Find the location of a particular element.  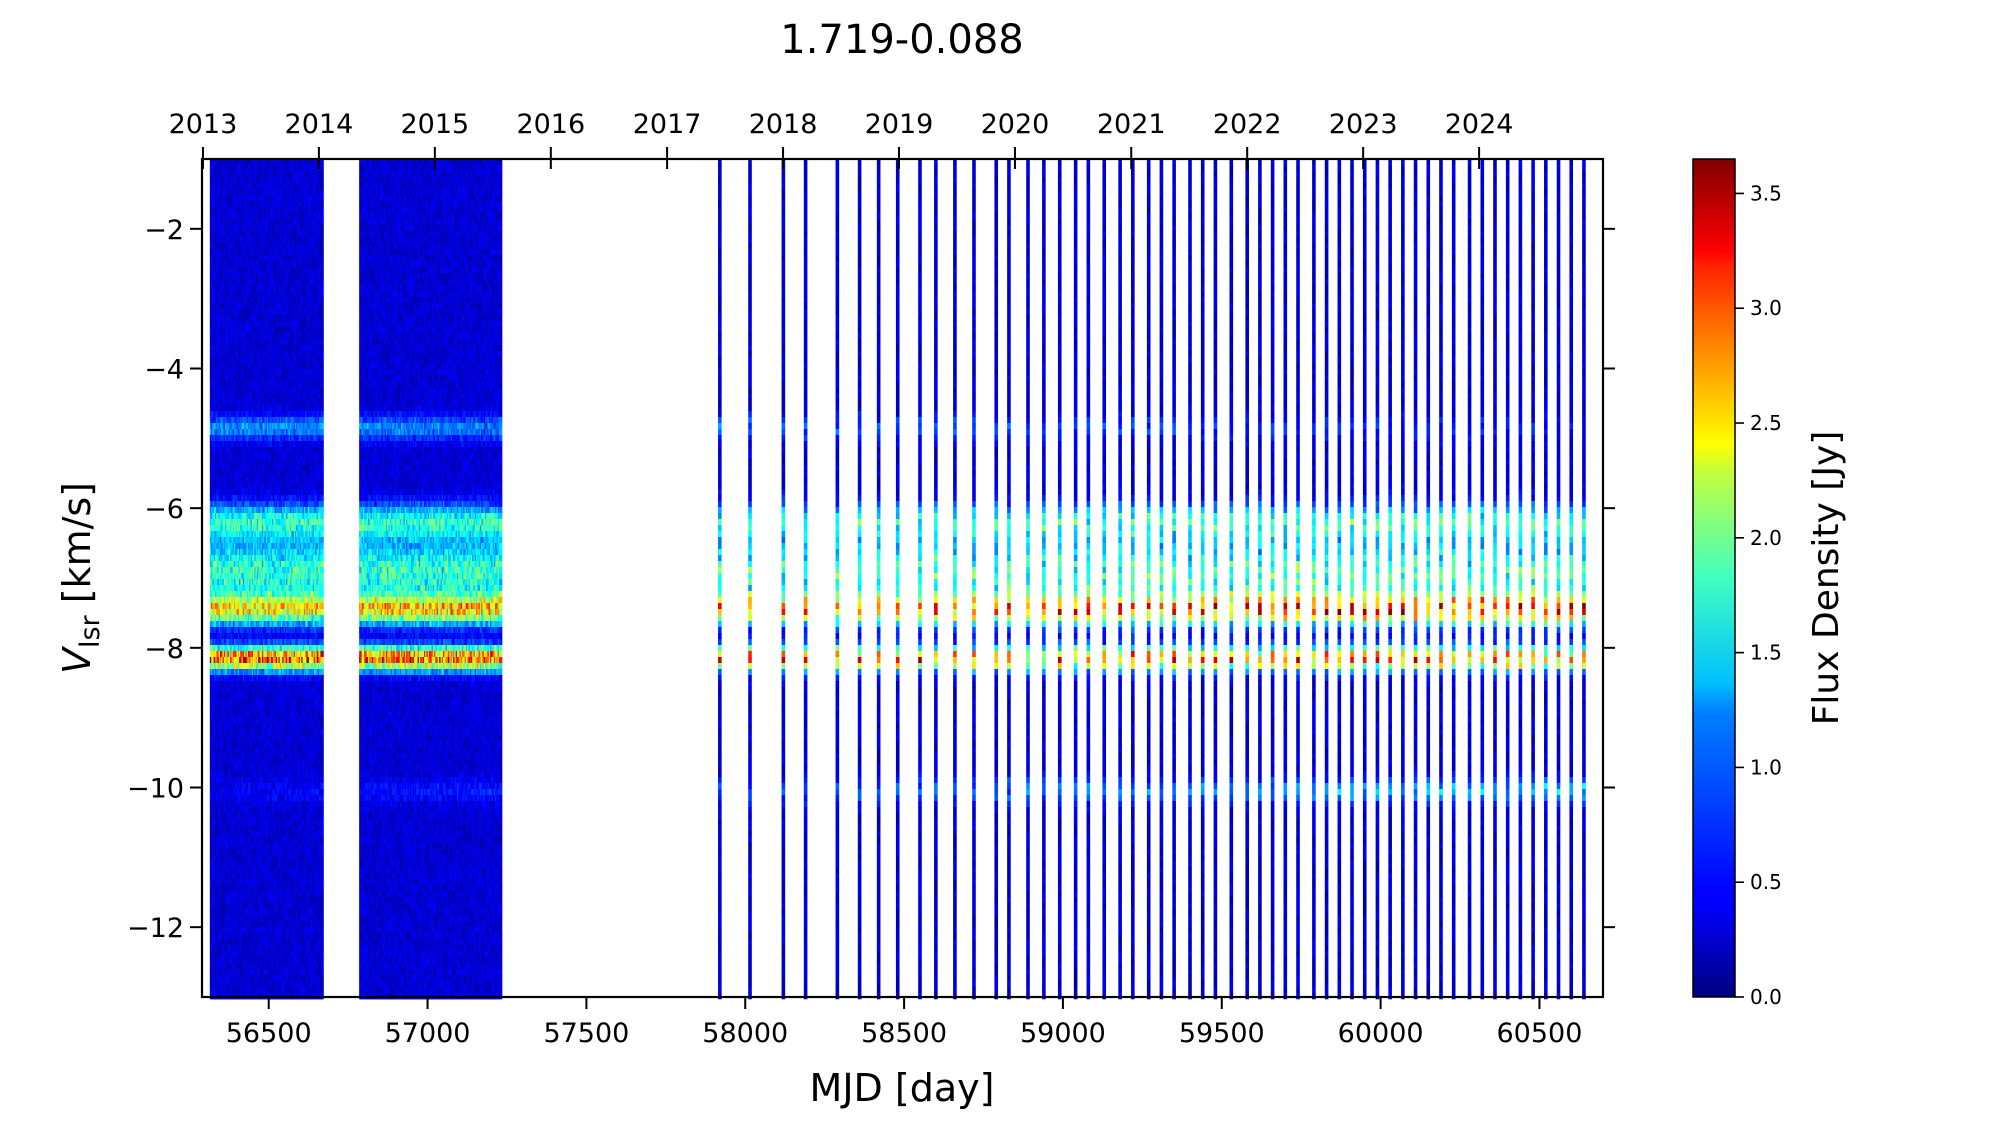

colorbar-ticks: 0.0 0.5 1.0 1.5 2.0 2.5 3.0 3.5 is located at coordinates (1758, 595).